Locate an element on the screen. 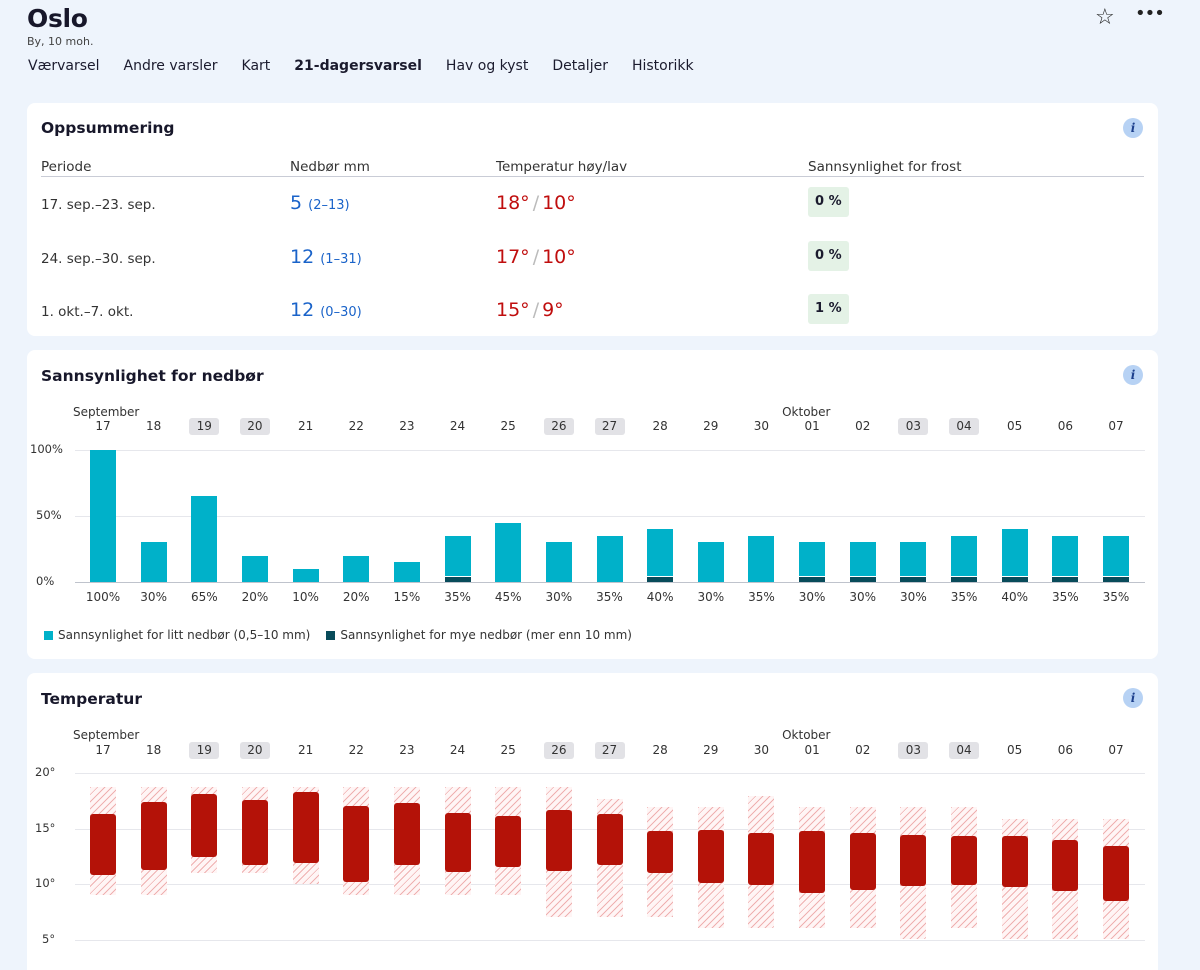  gridline is located at coordinates (610, 940).